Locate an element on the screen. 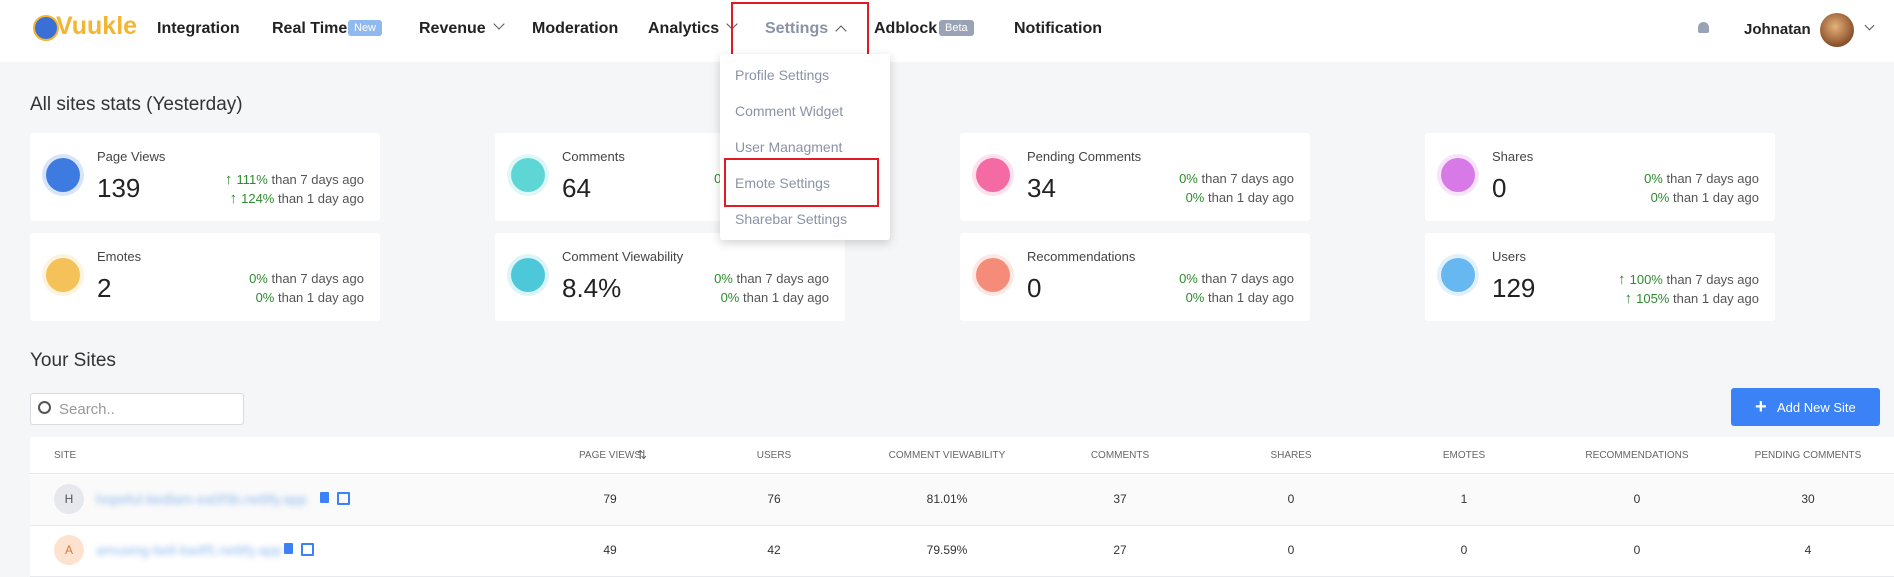 The height and width of the screenshot is (577, 1894). table-cell: 79.59% is located at coordinates (947, 550).